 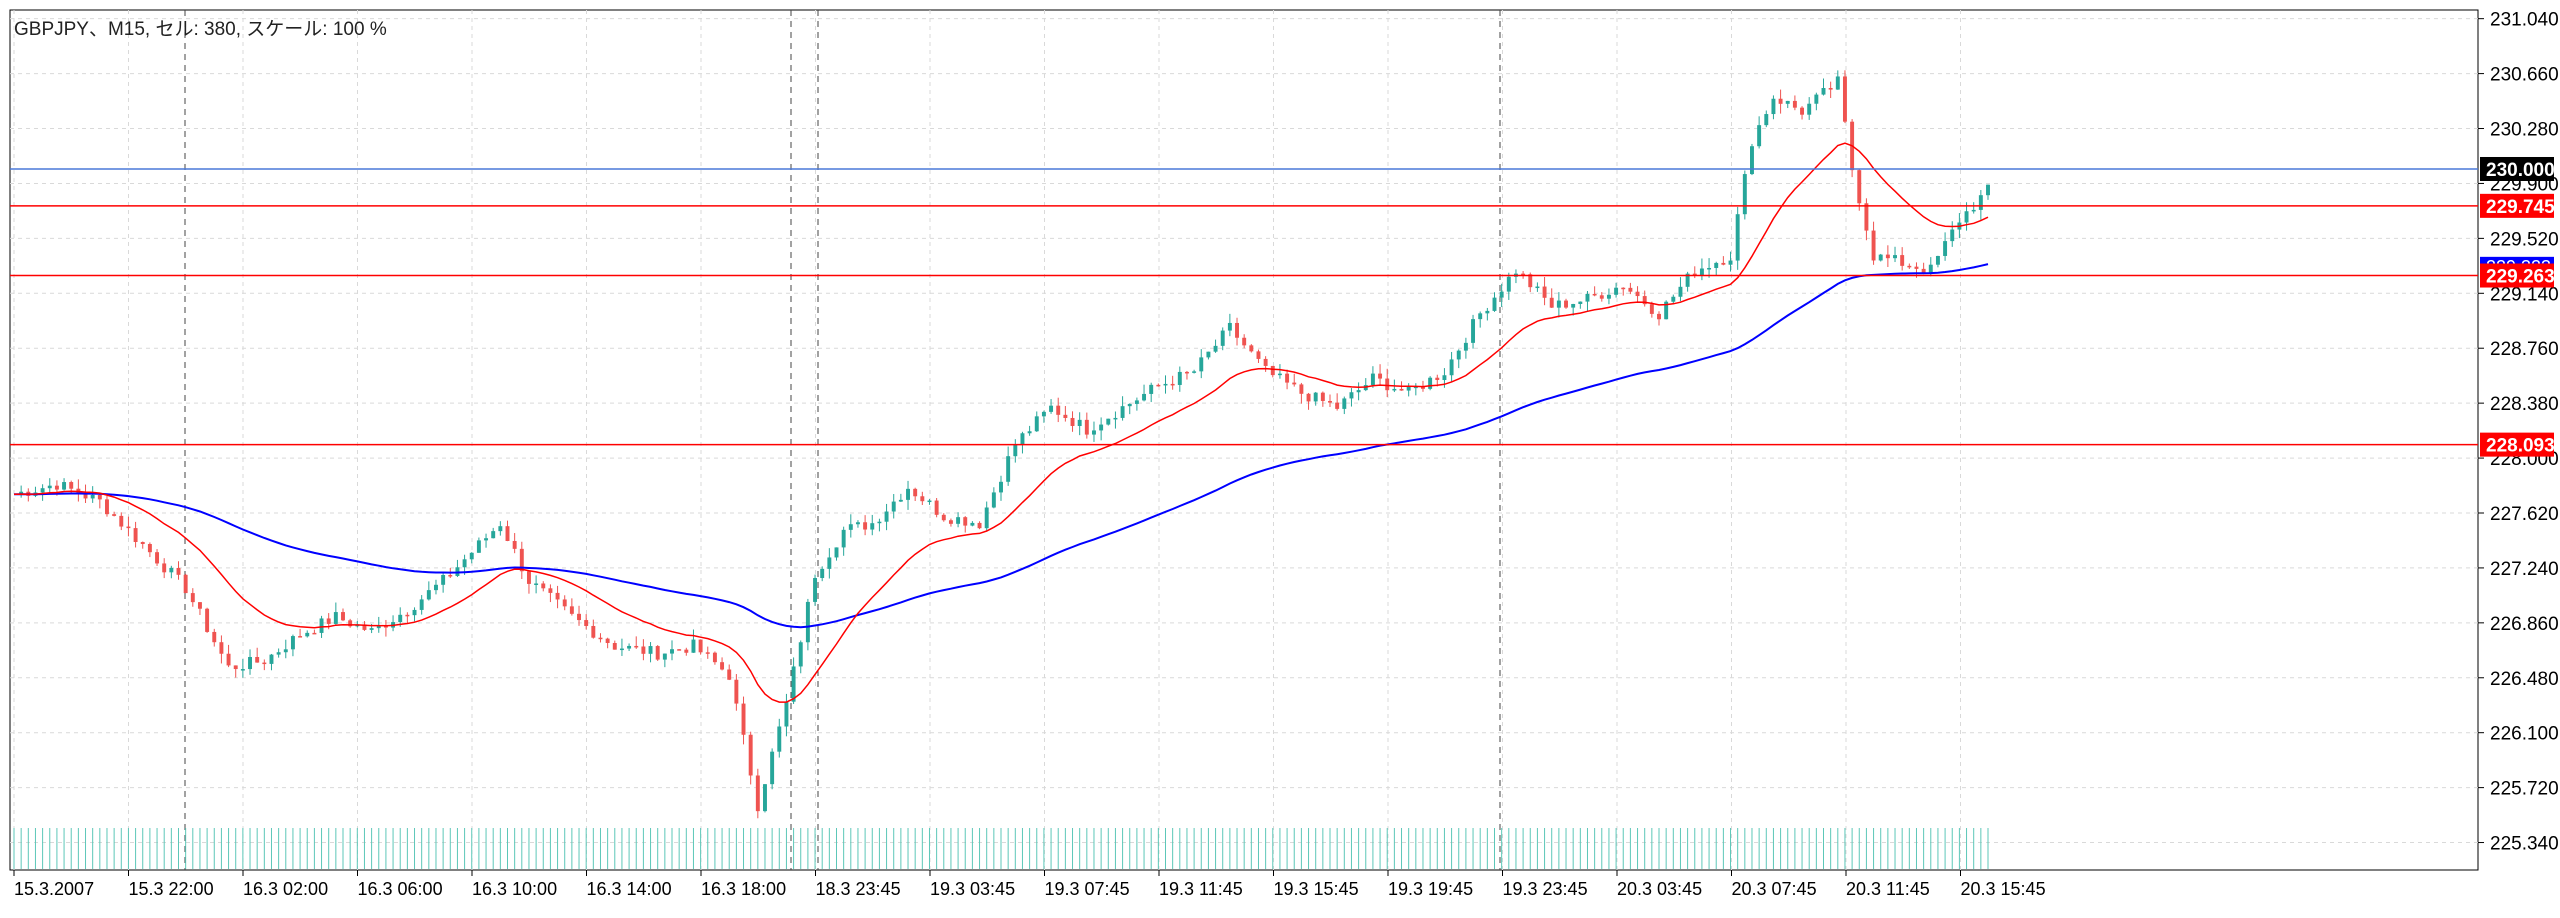 What do you see at coordinates (2524, 679) in the screenshot?
I see `y-tick-label: 226.480` at bounding box center [2524, 679].